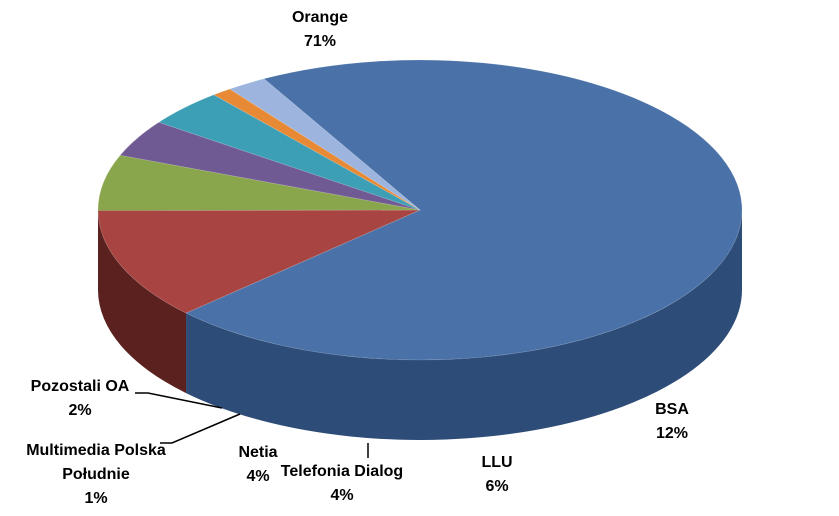 Image resolution: width=839 pixels, height=516 pixels. Describe the element at coordinates (252, 425) in the screenshot. I see `leader-lines` at that location.